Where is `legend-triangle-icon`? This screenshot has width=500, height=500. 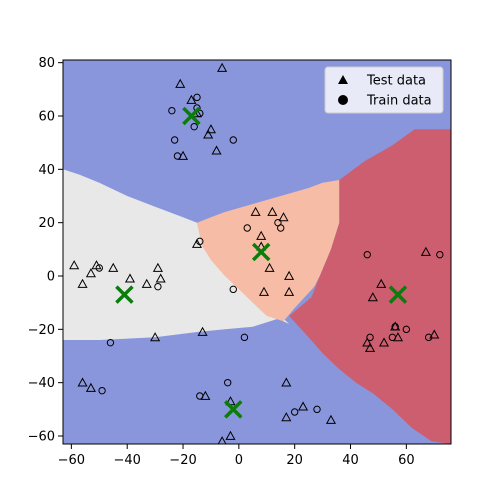
legend-triangle-icon is located at coordinates (343, 79).